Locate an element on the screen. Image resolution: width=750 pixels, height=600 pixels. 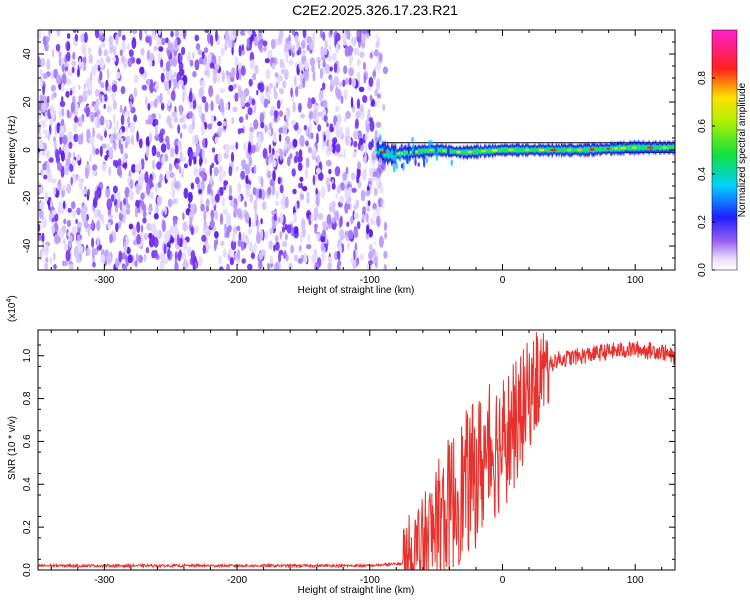
chart-title: C2E2.2025.326.17.23.R21 is located at coordinates (375, 10).